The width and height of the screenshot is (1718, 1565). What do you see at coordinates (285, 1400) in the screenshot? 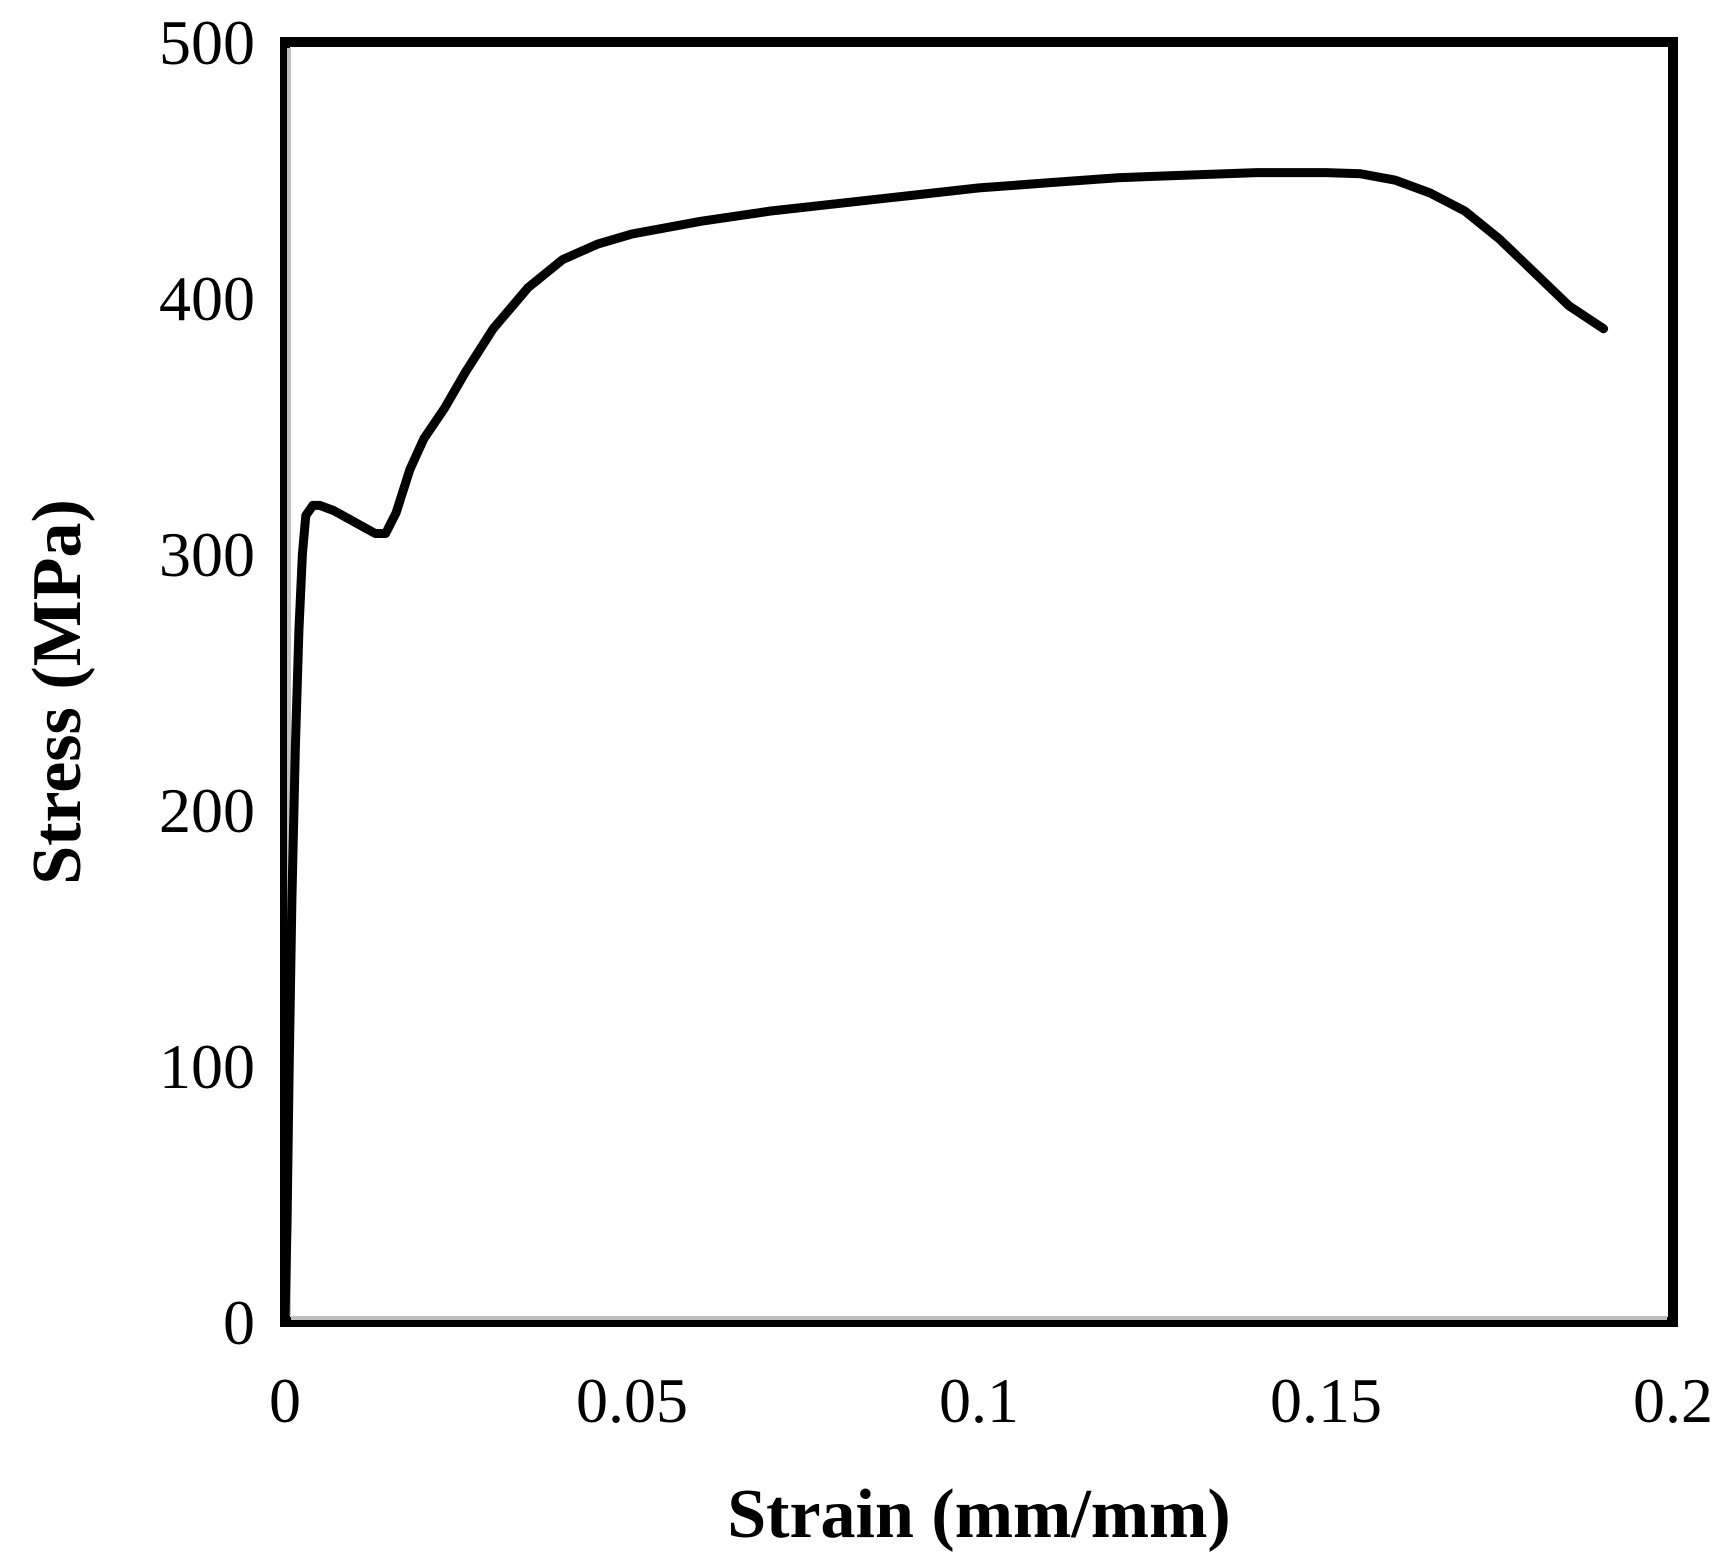
I see `x-tick-label: 0` at bounding box center [285, 1400].